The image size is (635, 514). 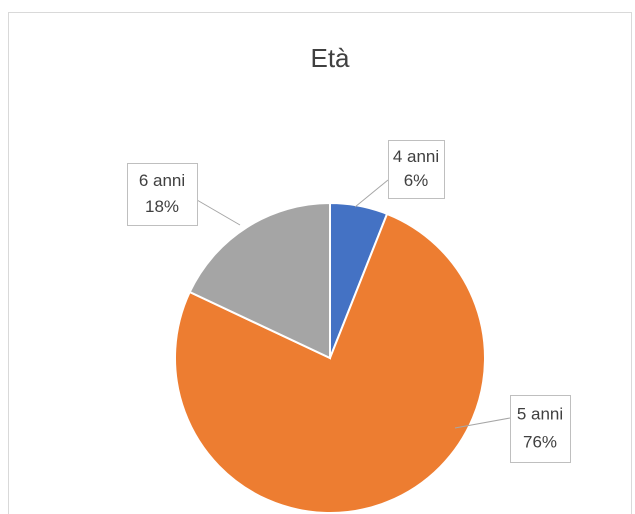 What do you see at coordinates (259, 280) in the screenshot?
I see `pie-slice` at bounding box center [259, 280].